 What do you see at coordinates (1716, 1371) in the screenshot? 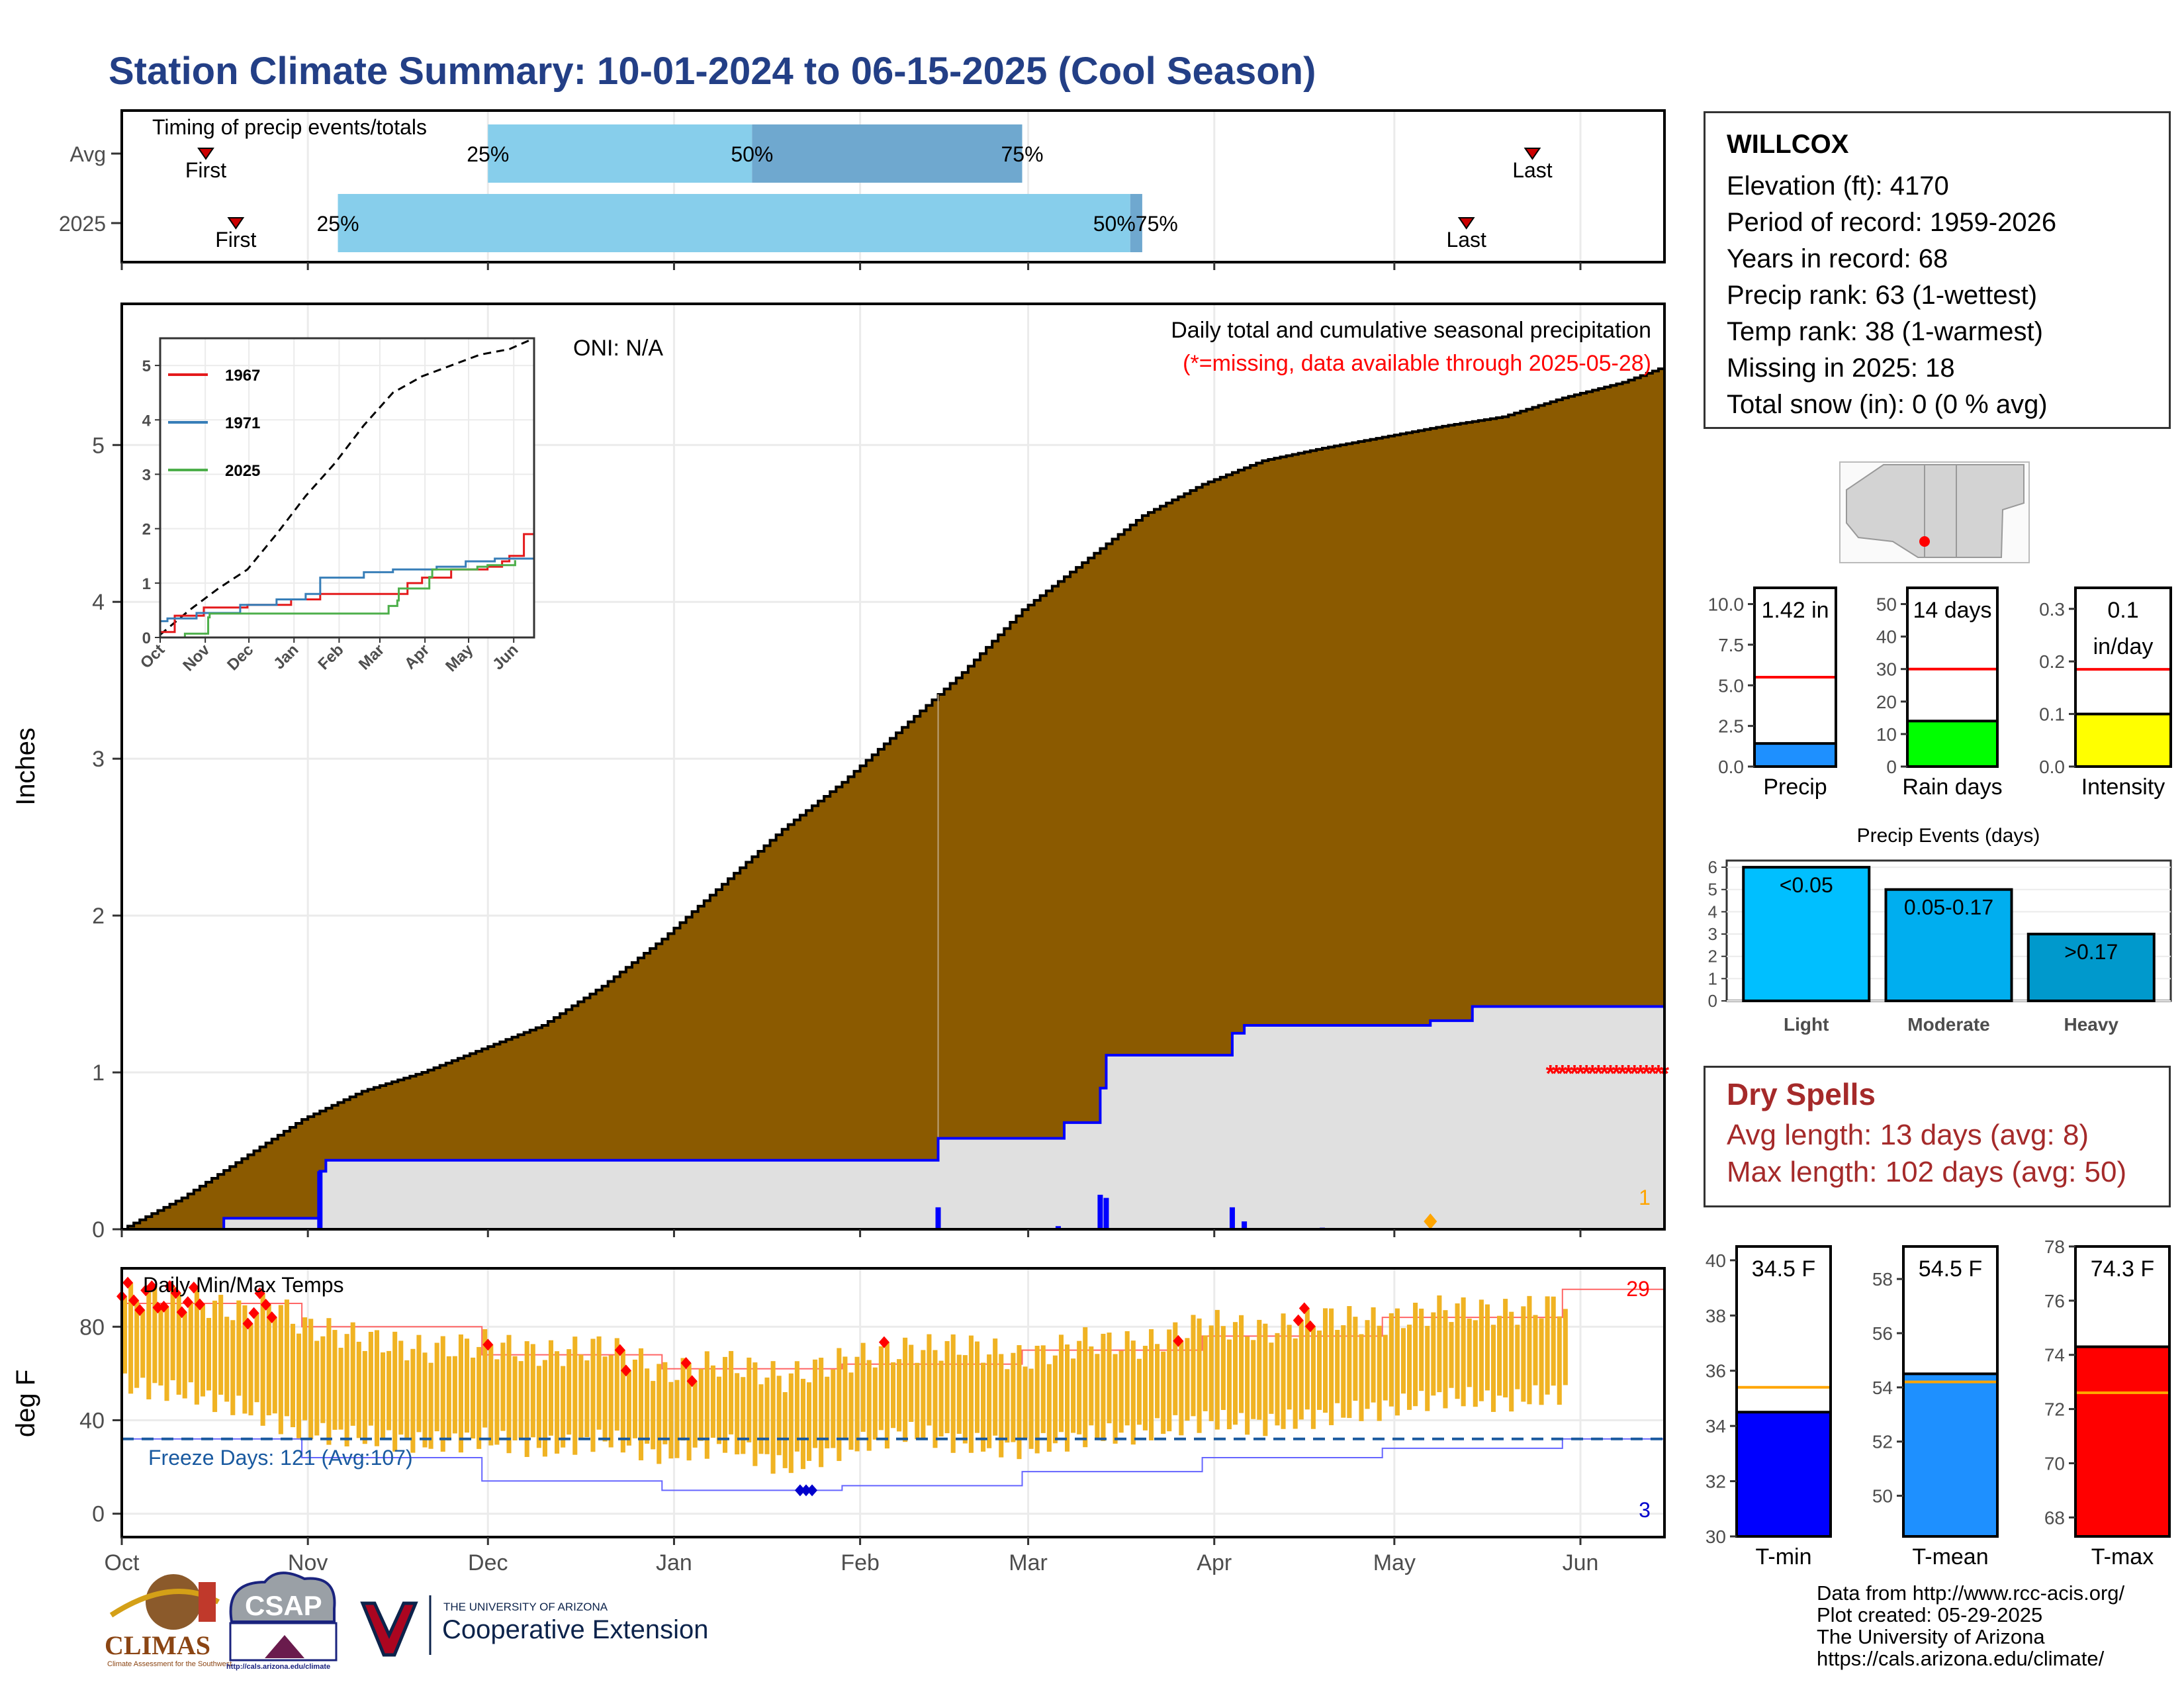
I see `t-min-ytick-label: 36` at bounding box center [1716, 1371].